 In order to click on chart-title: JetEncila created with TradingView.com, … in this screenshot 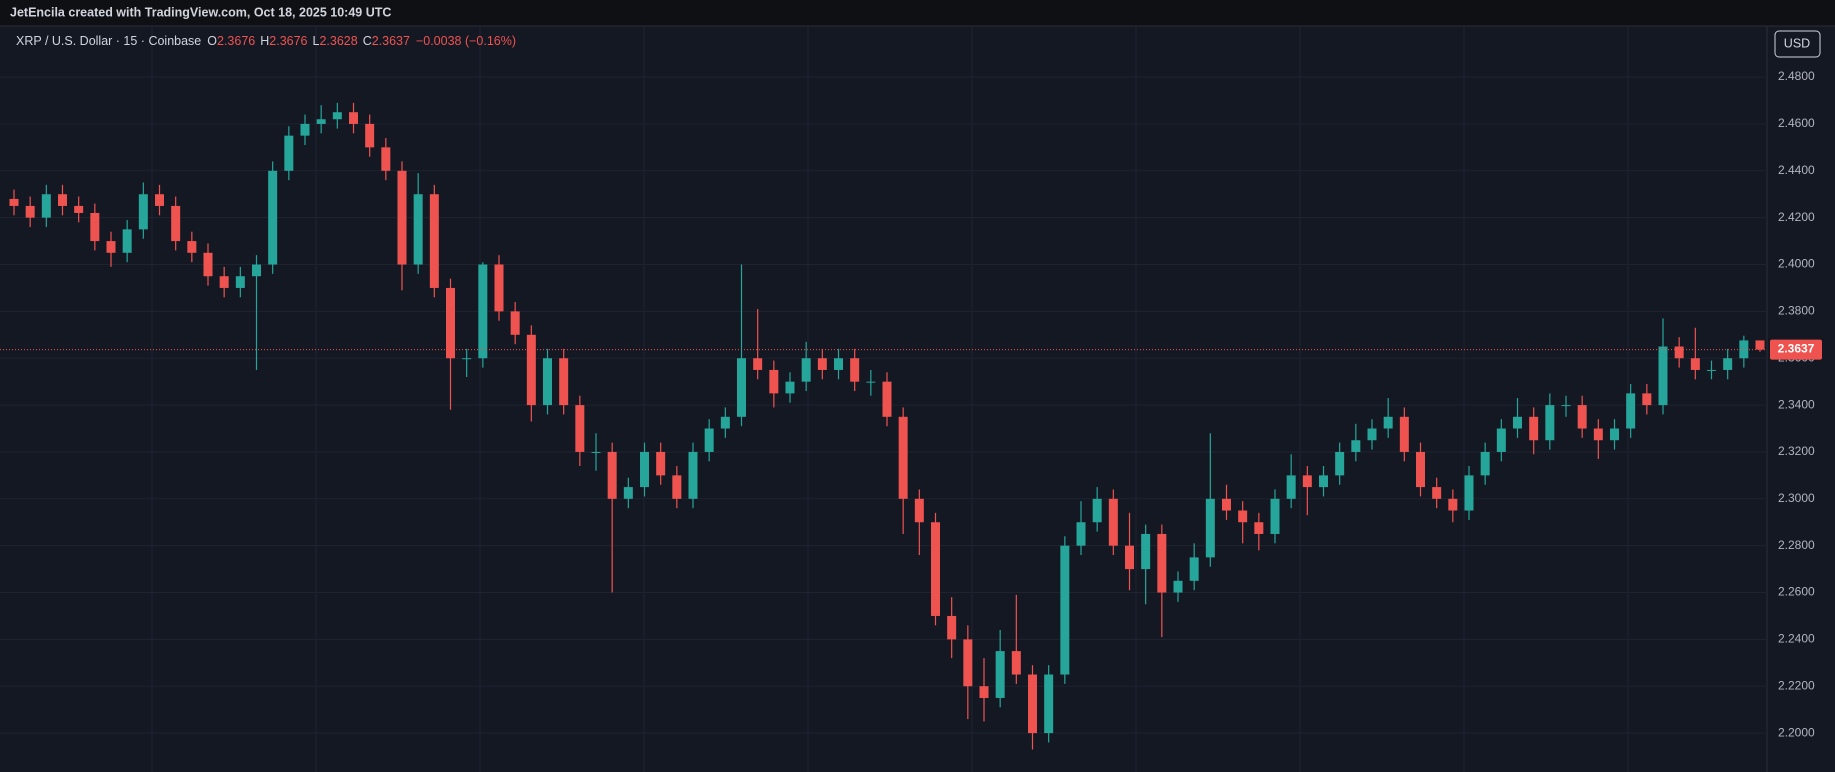, I will do `click(200, 12)`.